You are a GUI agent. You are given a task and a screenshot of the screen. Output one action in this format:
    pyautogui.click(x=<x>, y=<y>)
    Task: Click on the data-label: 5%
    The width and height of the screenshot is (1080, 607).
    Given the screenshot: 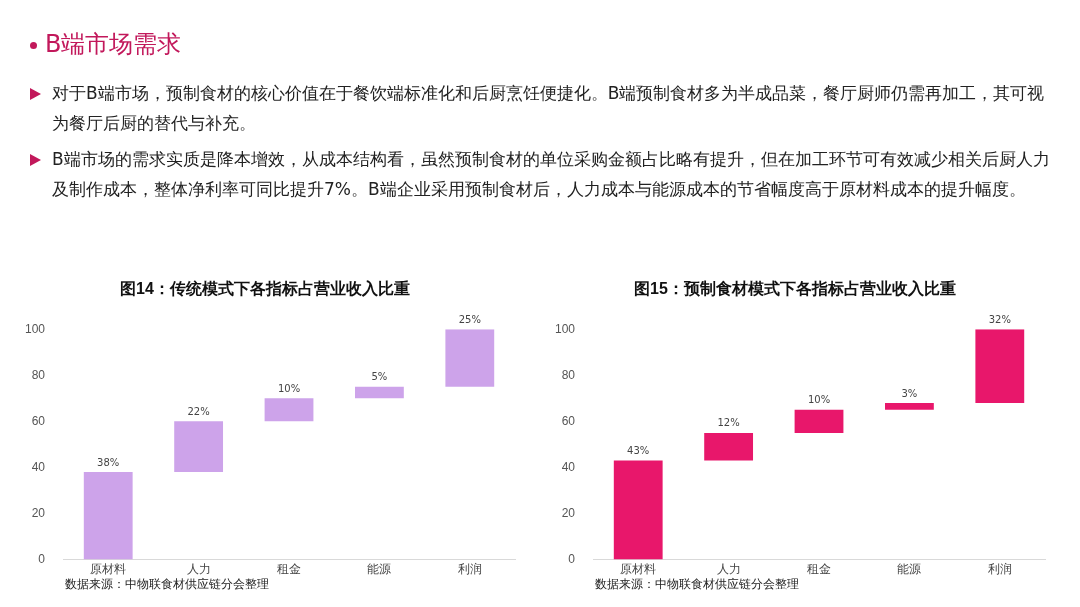 What is the action you would take?
    pyautogui.click(x=379, y=377)
    